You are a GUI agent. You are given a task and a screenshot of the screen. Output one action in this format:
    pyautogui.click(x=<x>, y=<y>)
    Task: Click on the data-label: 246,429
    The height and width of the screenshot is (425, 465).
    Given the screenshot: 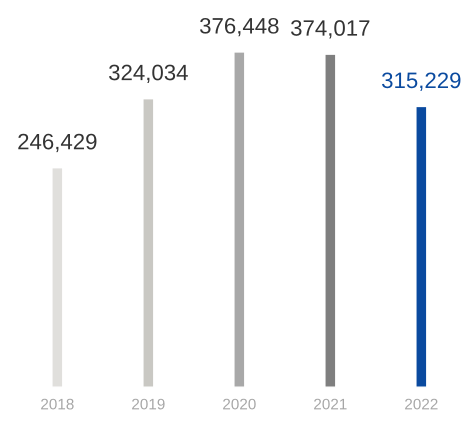 What is the action you would take?
    pyautogui.click(x=57, y=143)
    